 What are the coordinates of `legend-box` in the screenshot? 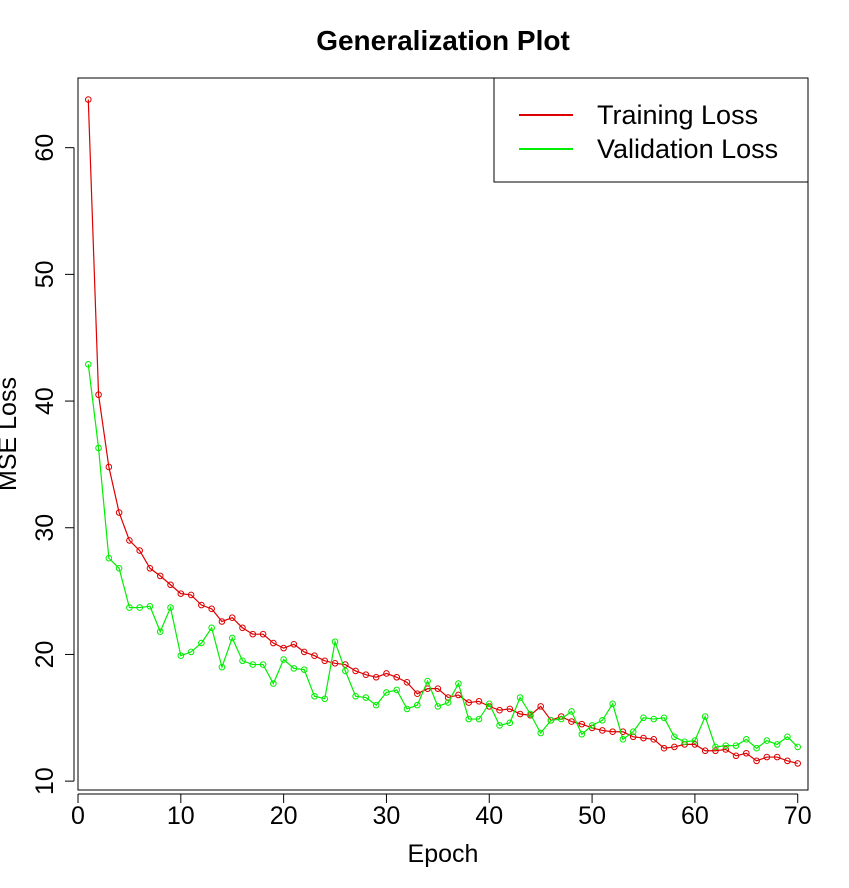 It's located at (651, 130).